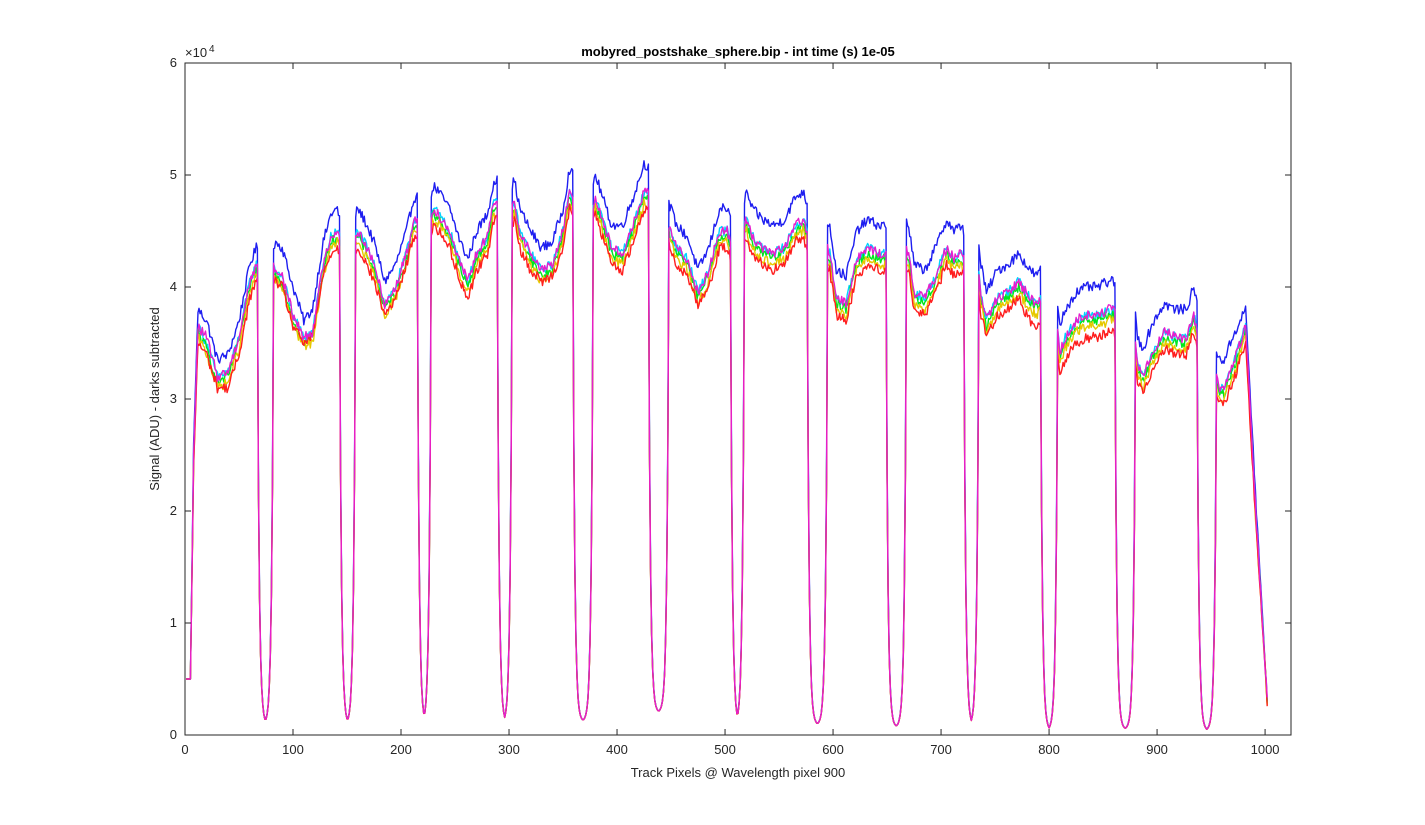  Describe the element at coordinates (738, 772) in the screenshot. I see `x-axis-label: Track Pixels @ Wavelength pixel 900` at that location.